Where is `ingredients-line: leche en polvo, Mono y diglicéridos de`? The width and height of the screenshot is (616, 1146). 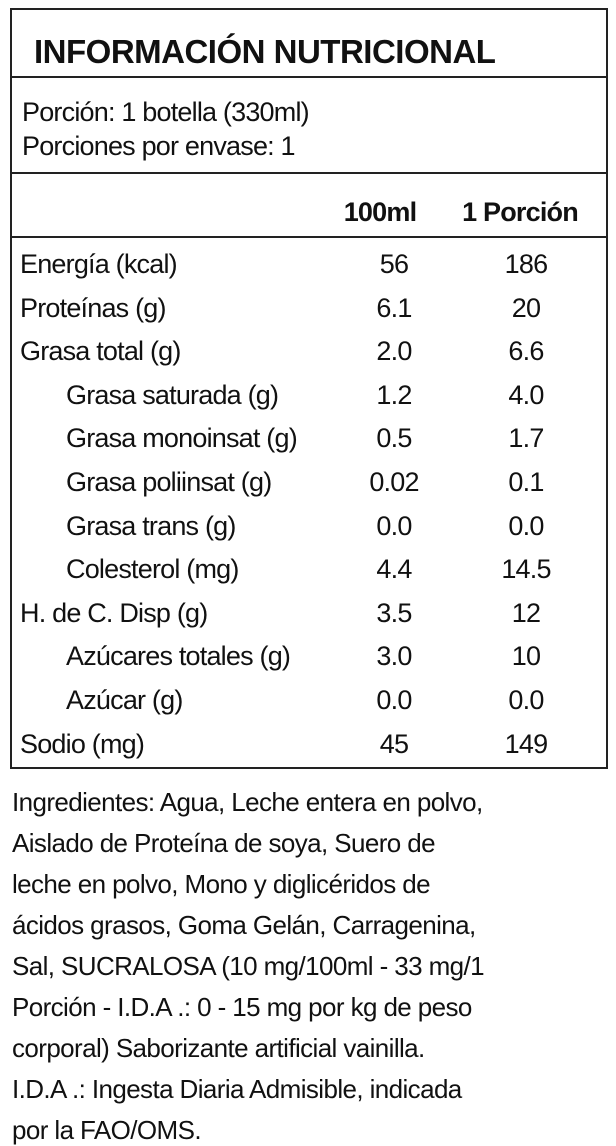
ingredients-line: leche en polvo, Mono y diglicéridos de is located at coordinates (221, 884).